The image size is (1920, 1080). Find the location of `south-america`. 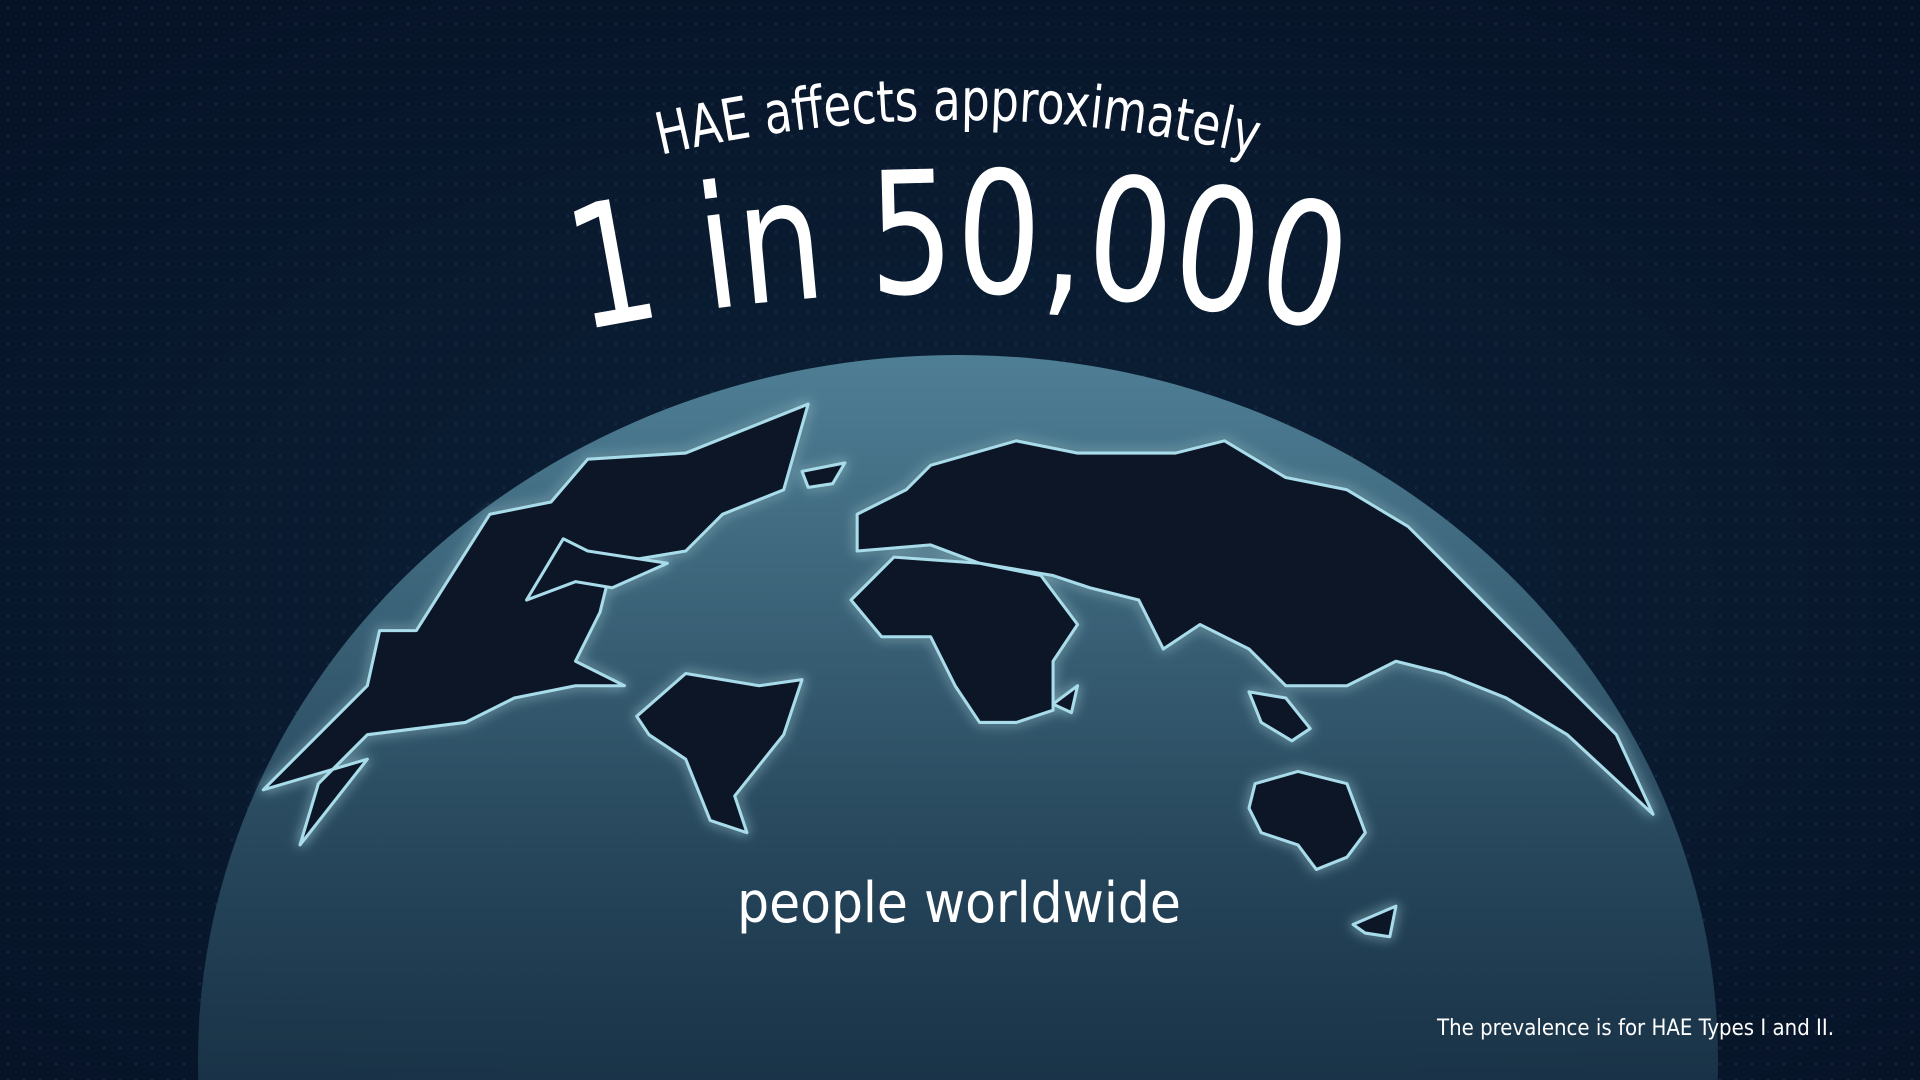

south-america is located at coordinates (719, 753).